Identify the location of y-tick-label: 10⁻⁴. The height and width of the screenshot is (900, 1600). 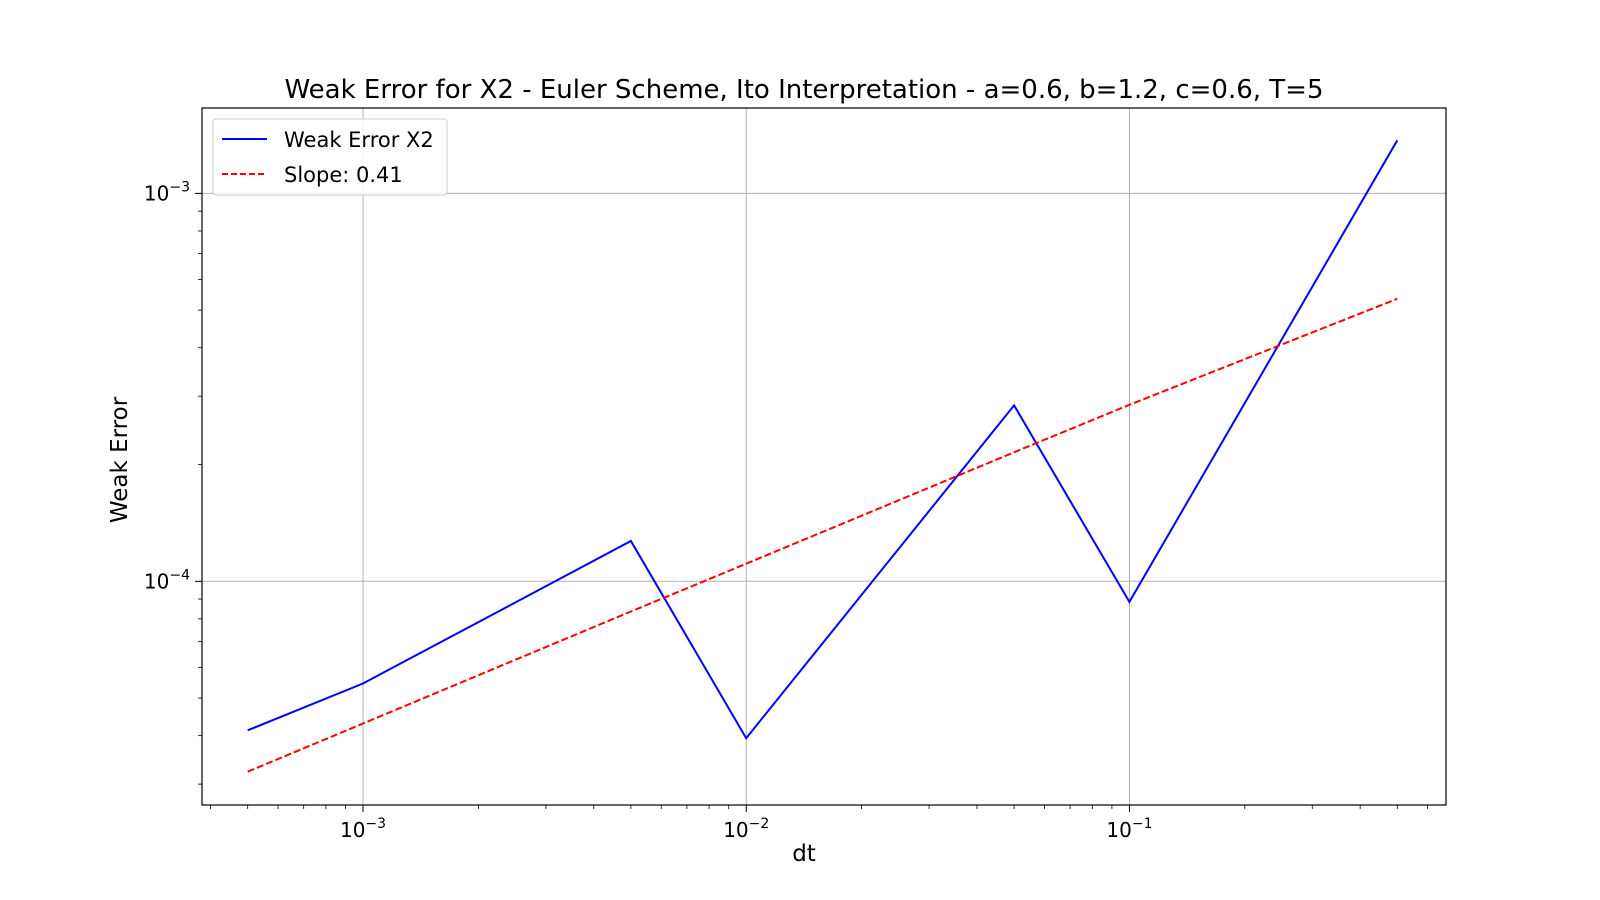
(167, 580).